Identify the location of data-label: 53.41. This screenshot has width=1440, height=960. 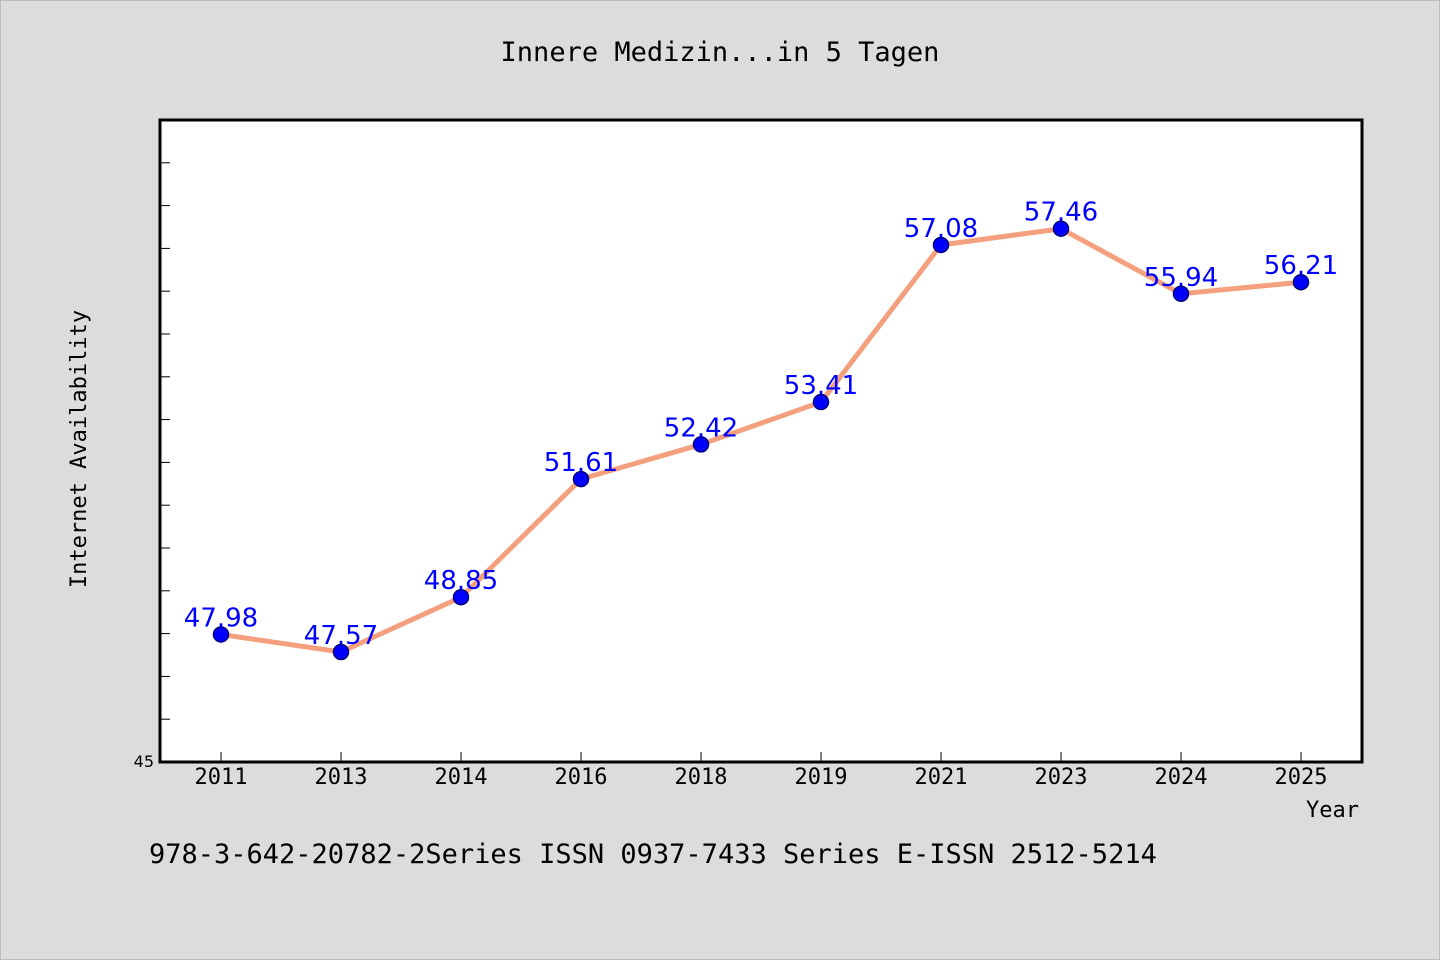
(821, 386).